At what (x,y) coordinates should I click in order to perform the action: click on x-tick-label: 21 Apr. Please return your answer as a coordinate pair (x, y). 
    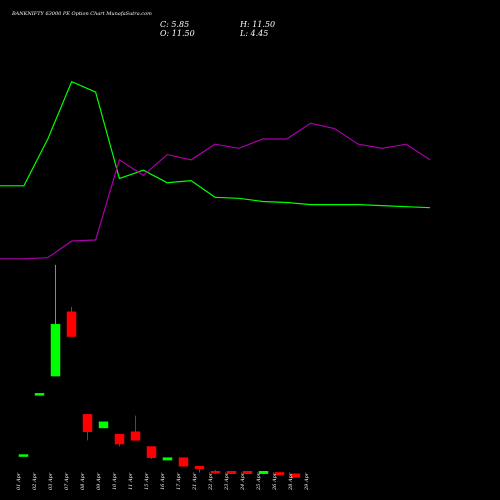
    Looking at the image, I should click on (195, 481).